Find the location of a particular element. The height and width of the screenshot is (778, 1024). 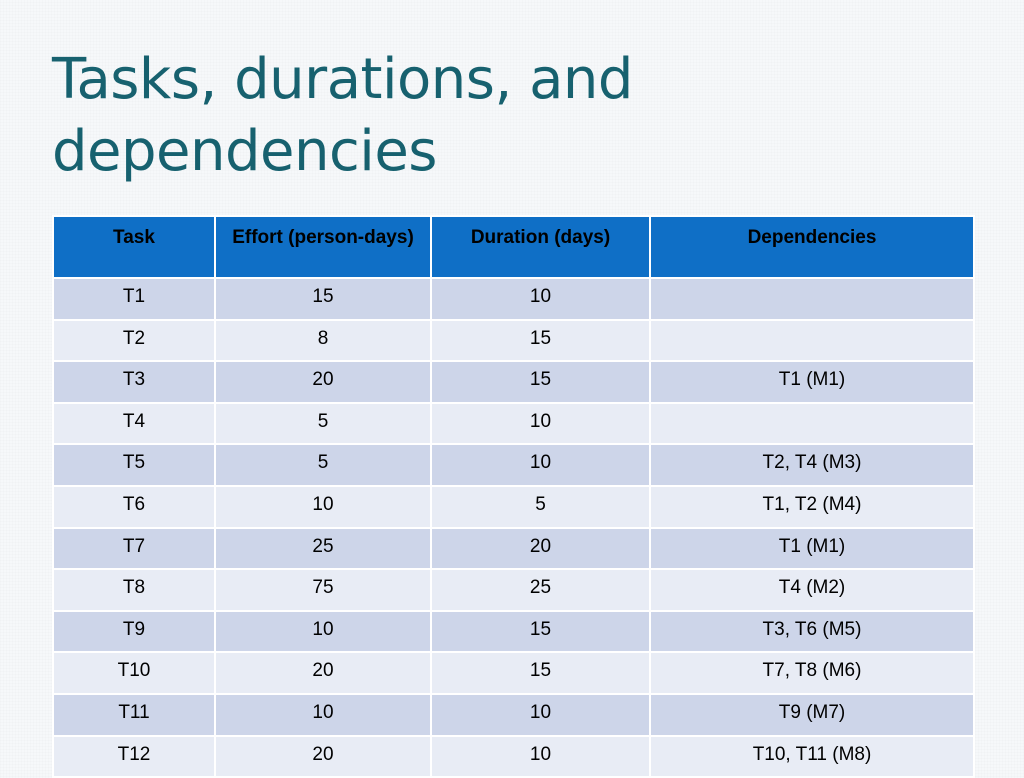

table-row: T6 10 5 T1, T2 (M4) is located at coordinates (513, 506).